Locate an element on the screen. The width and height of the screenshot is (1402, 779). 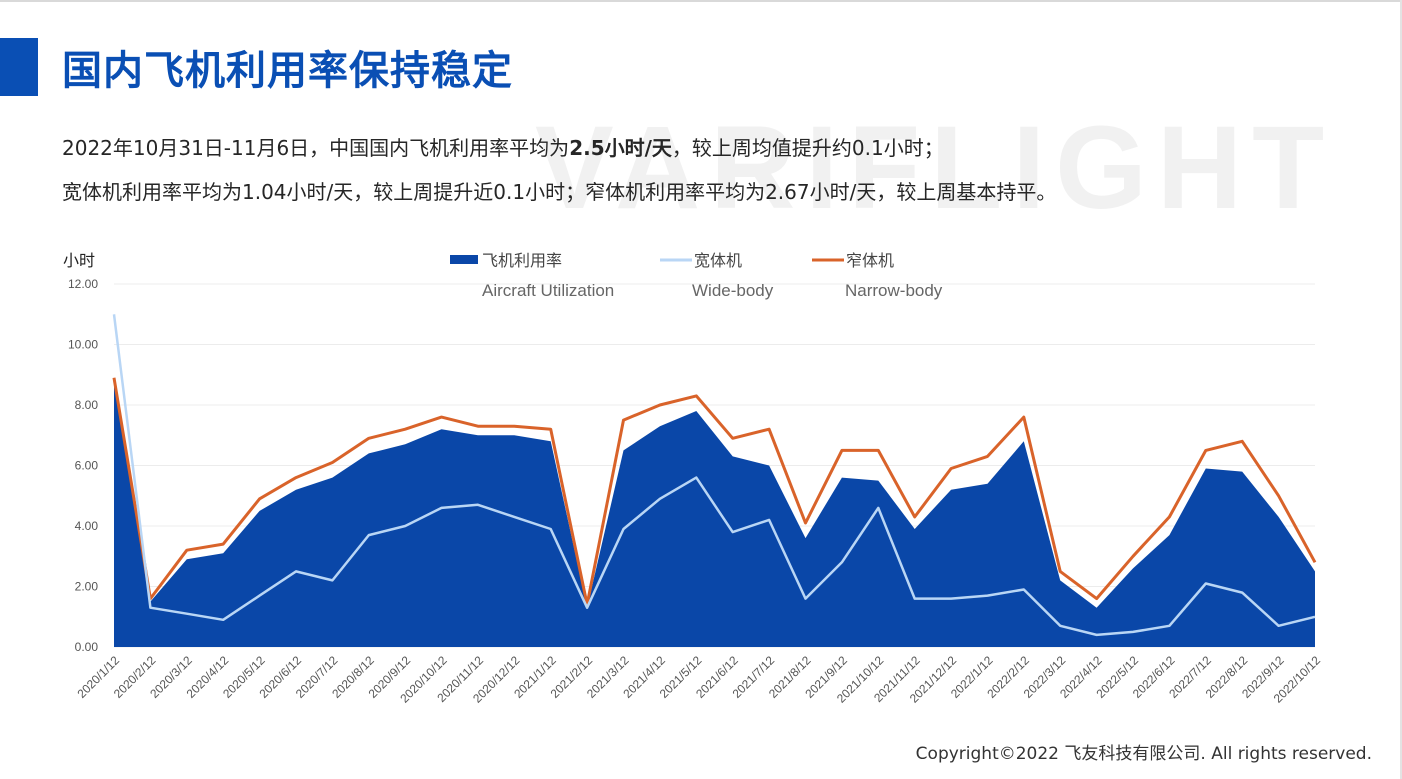
page-title: 国内飞机利用率保持稳定 is located at coordinates (287, 71).